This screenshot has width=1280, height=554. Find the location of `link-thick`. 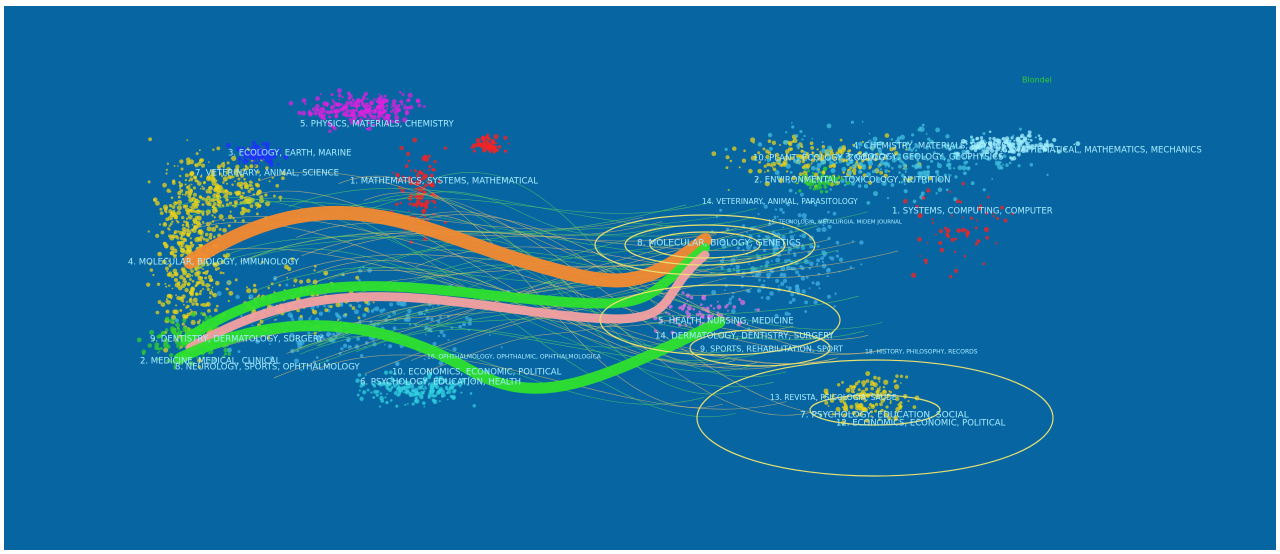

link-thick is located at coordinates (445, 294).